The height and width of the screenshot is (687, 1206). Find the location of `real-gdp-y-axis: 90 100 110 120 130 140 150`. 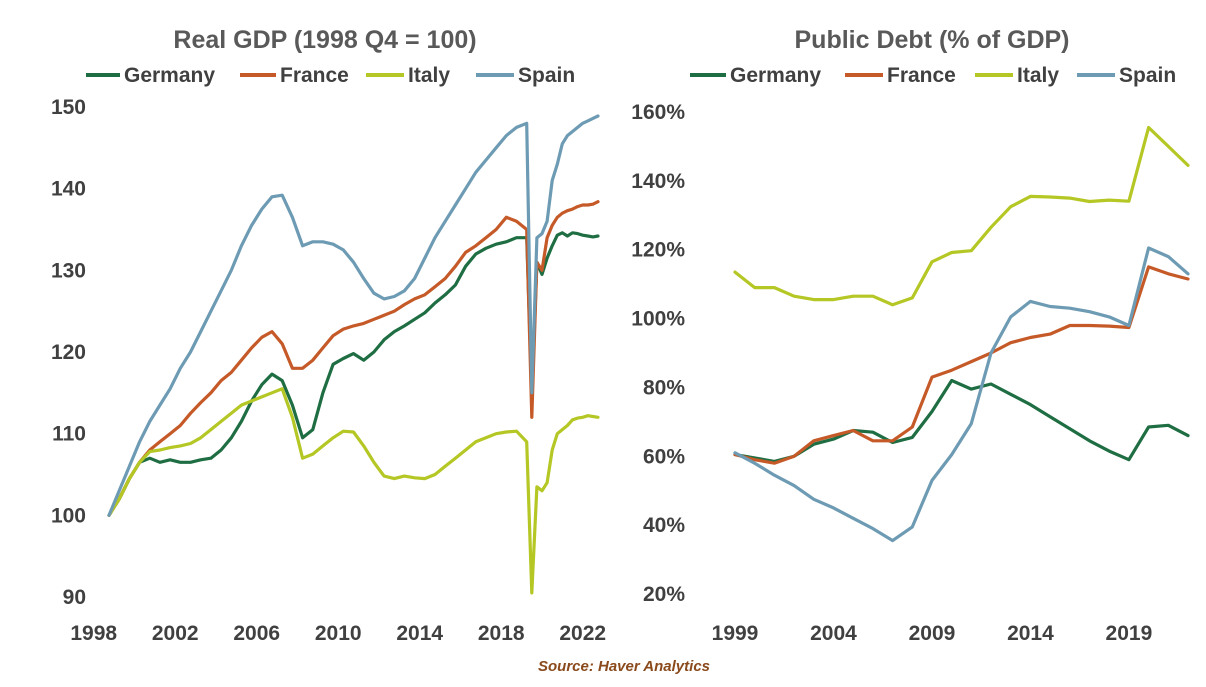

real-gdp-y-axis: 90 100 110 120 130 140 150 is located at coordinates (68, 352).